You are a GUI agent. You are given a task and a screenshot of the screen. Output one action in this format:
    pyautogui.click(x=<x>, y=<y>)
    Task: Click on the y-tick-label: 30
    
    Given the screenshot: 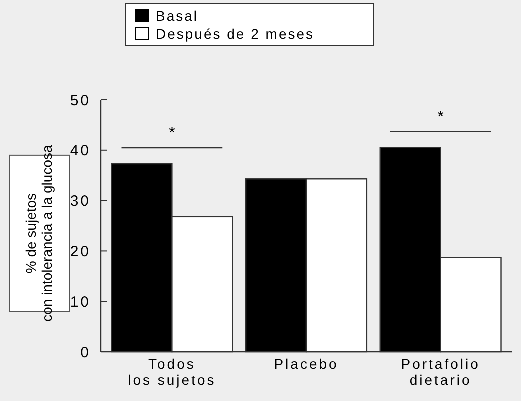 What is the action you would take?
    pyautogui.click(x=80, y=201)
    